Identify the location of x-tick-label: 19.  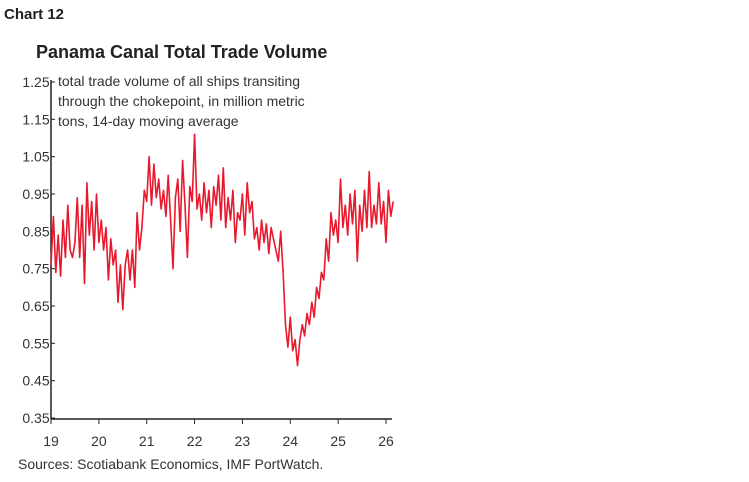
(51, 441).